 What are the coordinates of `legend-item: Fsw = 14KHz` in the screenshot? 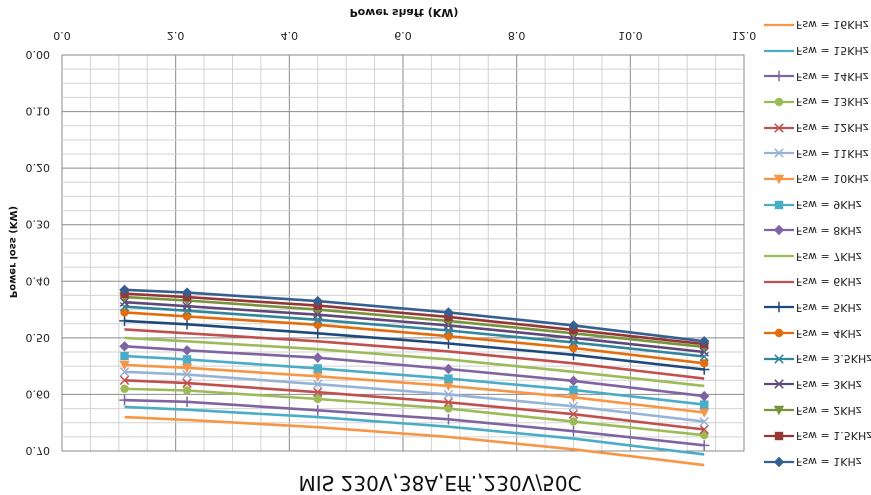 It's located at (815, 76).